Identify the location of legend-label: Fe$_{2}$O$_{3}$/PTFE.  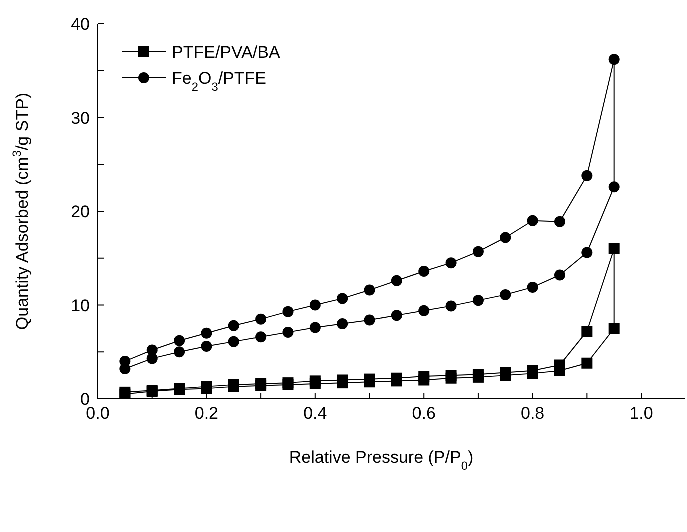
(219, 81).